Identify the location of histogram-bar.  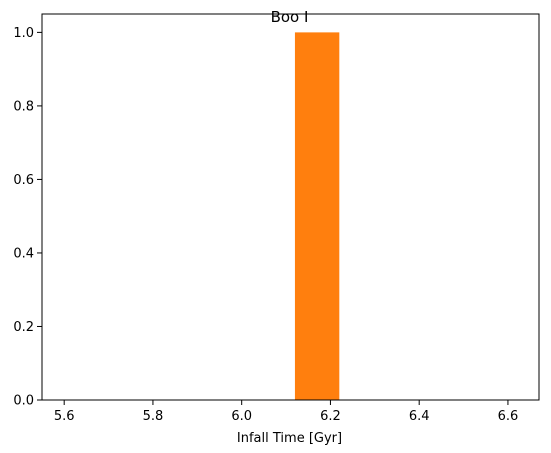
(317, 216).